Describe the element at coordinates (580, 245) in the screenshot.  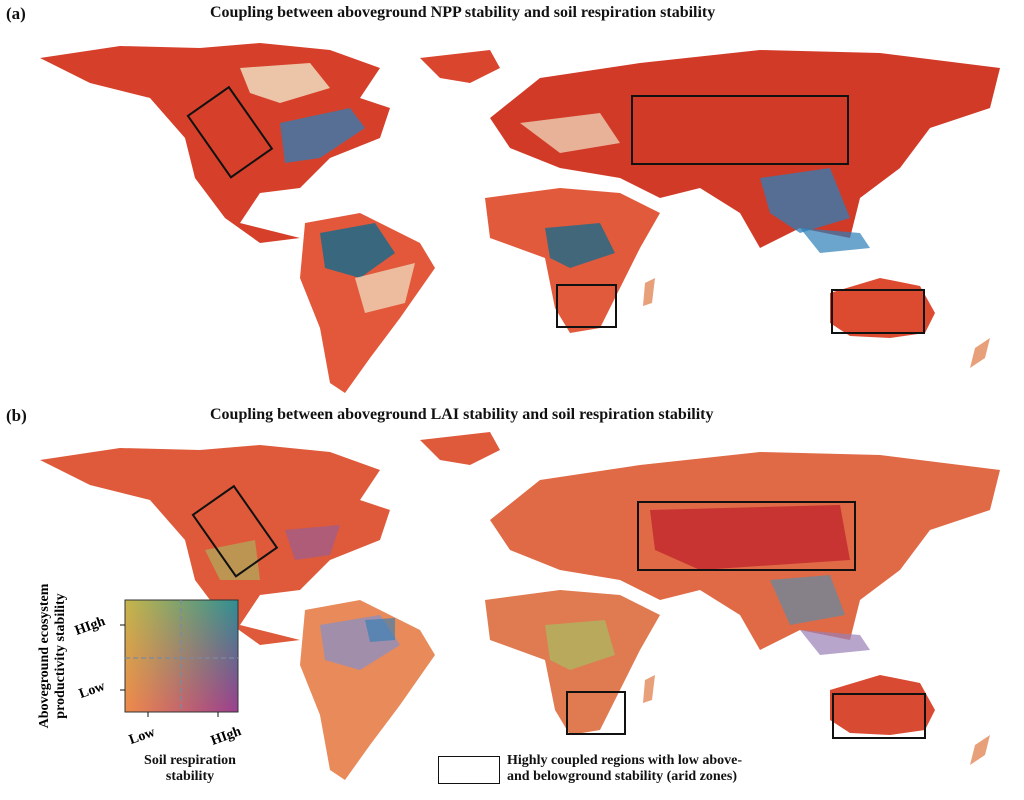
I see `africa-teal-a` at that location.